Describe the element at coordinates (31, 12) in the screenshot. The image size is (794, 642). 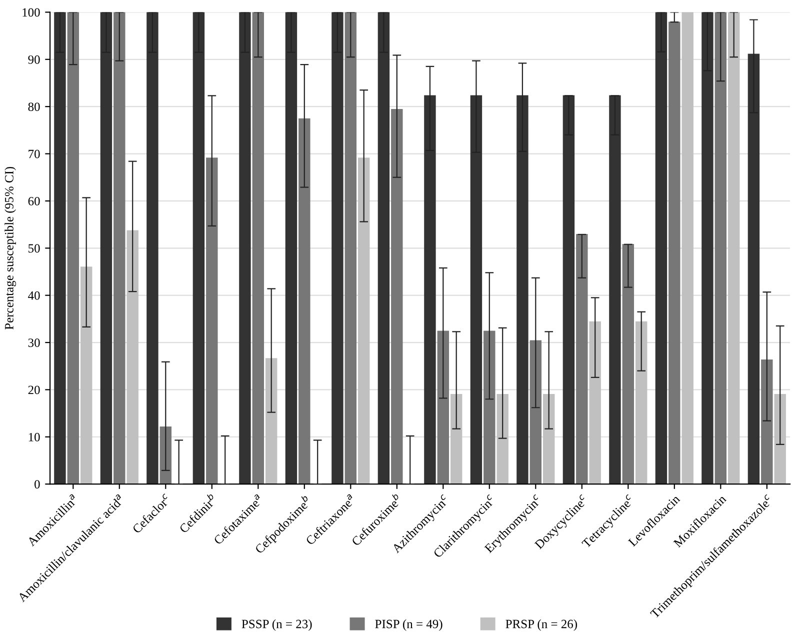
I see `y-tick-label: 100` at that location.